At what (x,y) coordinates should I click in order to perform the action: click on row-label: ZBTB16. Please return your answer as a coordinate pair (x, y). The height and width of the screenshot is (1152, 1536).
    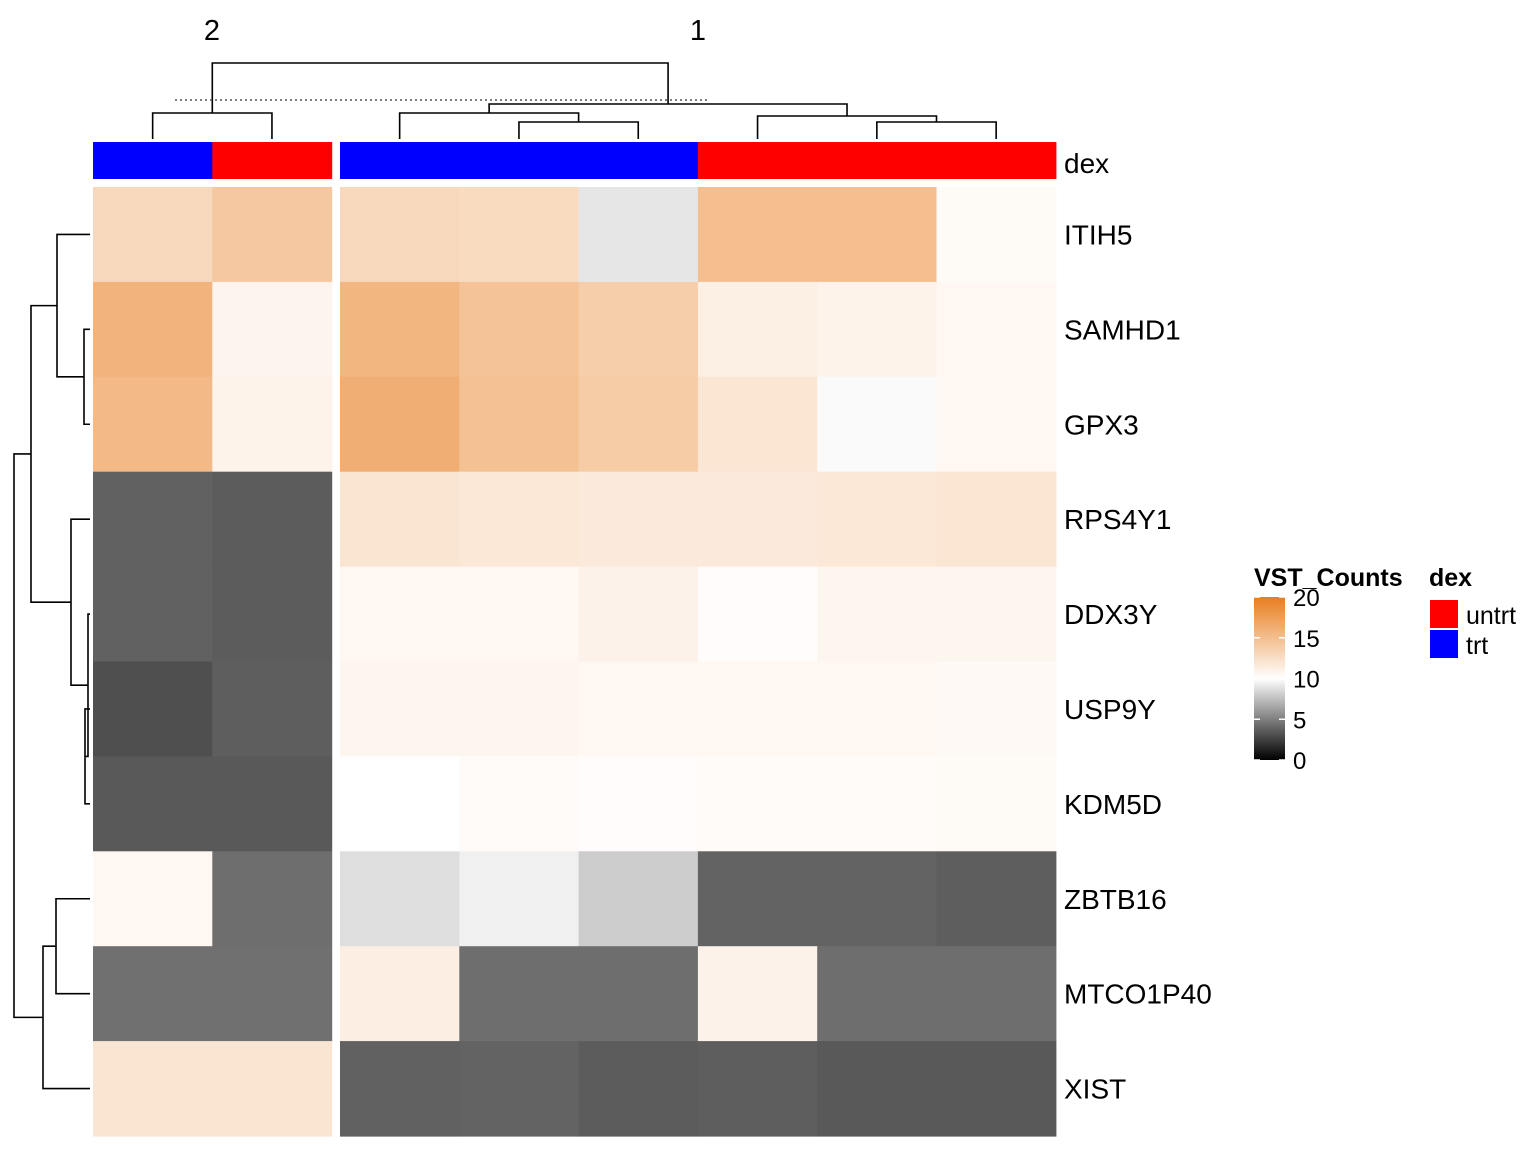
    Looking at the image, I should click on (1115, 899).